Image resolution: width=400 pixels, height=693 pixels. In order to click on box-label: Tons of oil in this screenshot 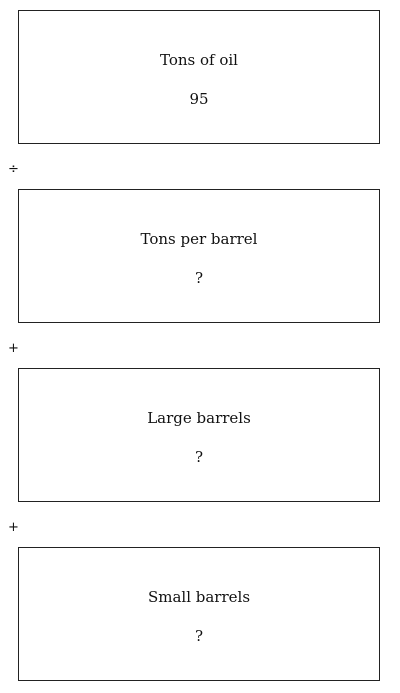, I will do `click(199, 60)`.